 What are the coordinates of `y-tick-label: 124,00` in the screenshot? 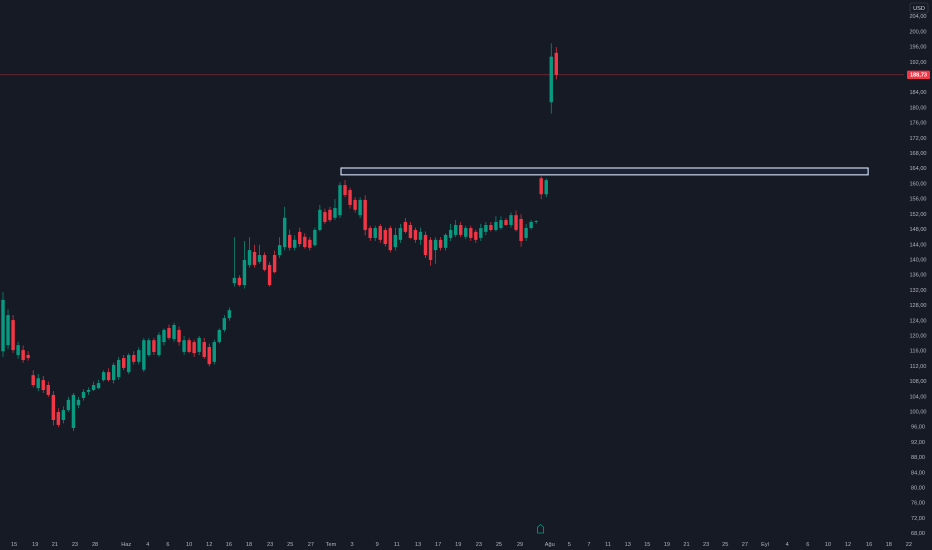 It's located at (917, 321).